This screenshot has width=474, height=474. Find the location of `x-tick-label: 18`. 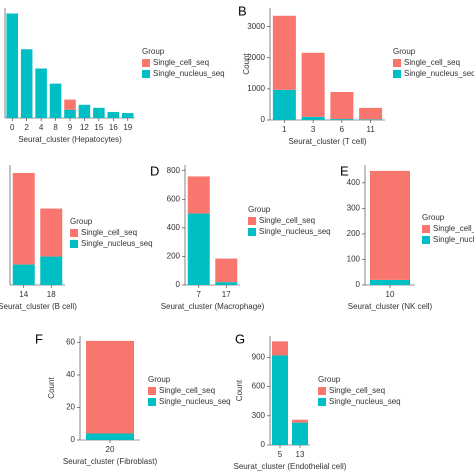

x-tick-label: 18 is located at coordinates (51, 294).